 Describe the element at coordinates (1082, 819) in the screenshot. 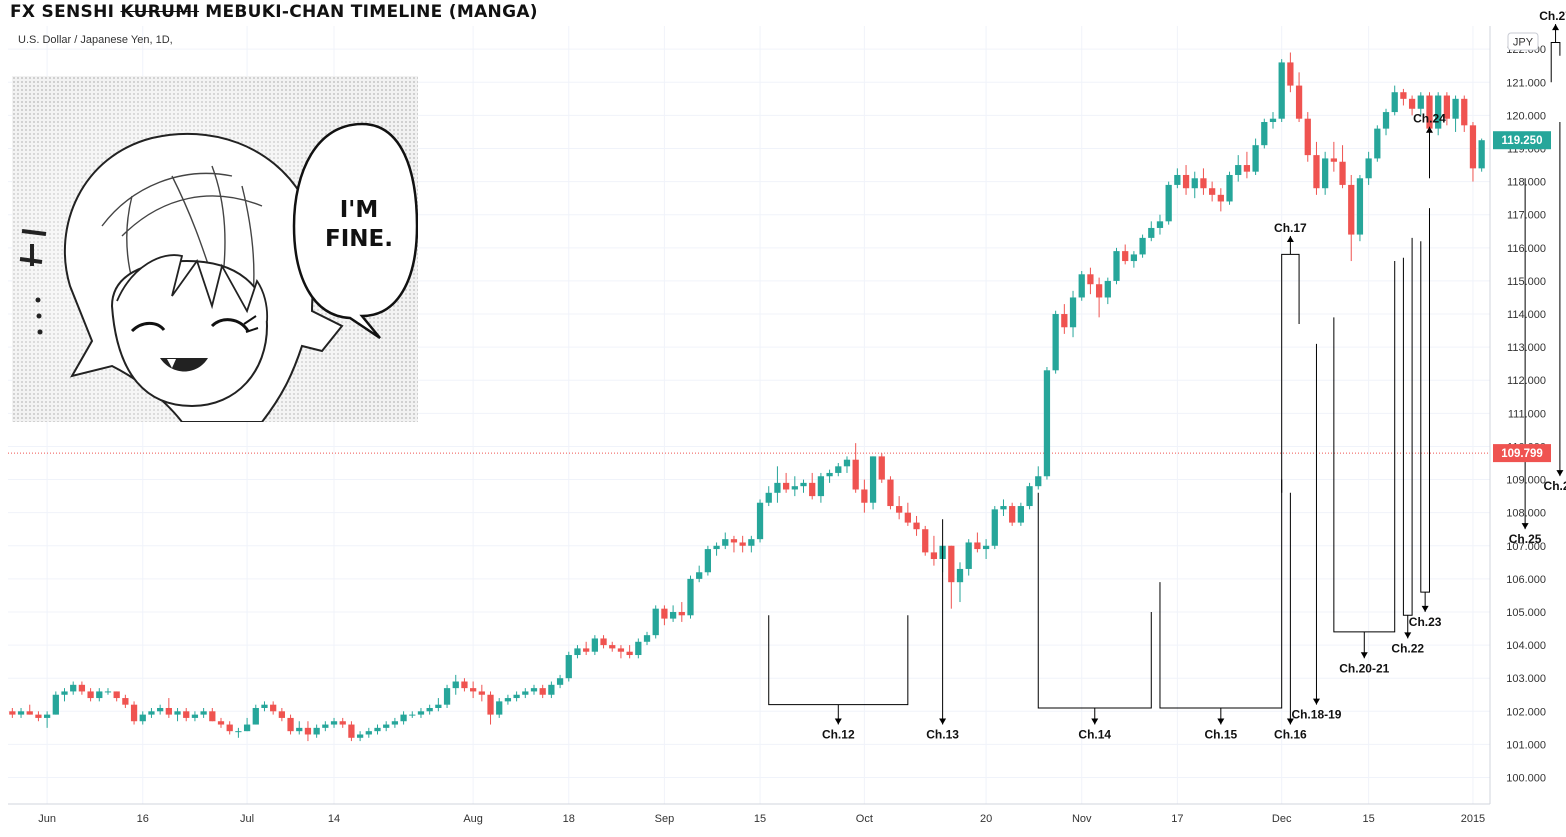

I see `time-tick-label: Nov` at that location.